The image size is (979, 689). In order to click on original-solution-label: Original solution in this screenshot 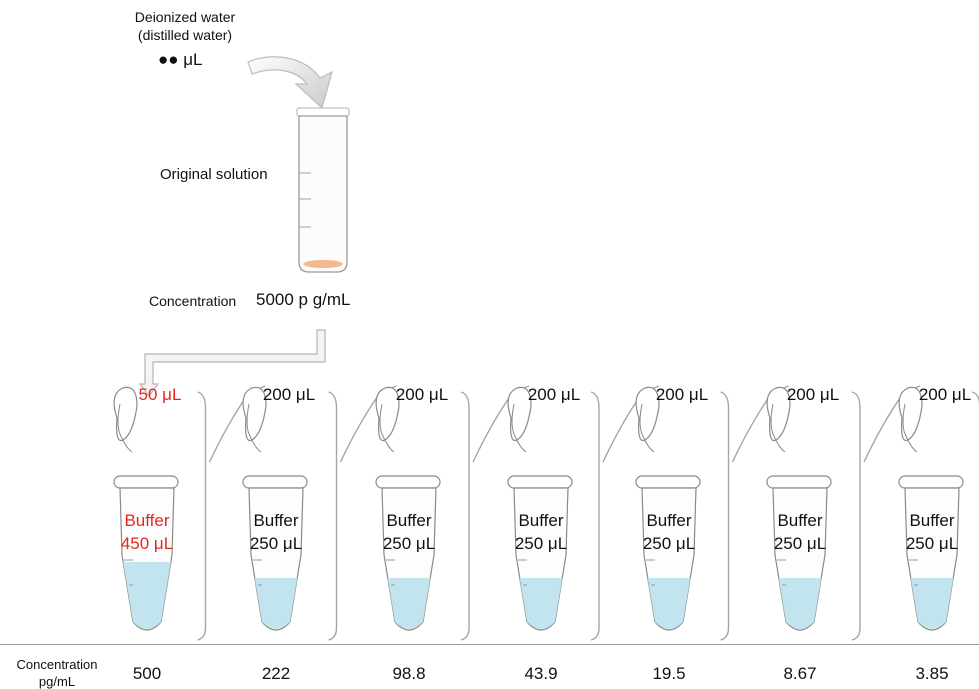, I will do `click(214, 174)`.